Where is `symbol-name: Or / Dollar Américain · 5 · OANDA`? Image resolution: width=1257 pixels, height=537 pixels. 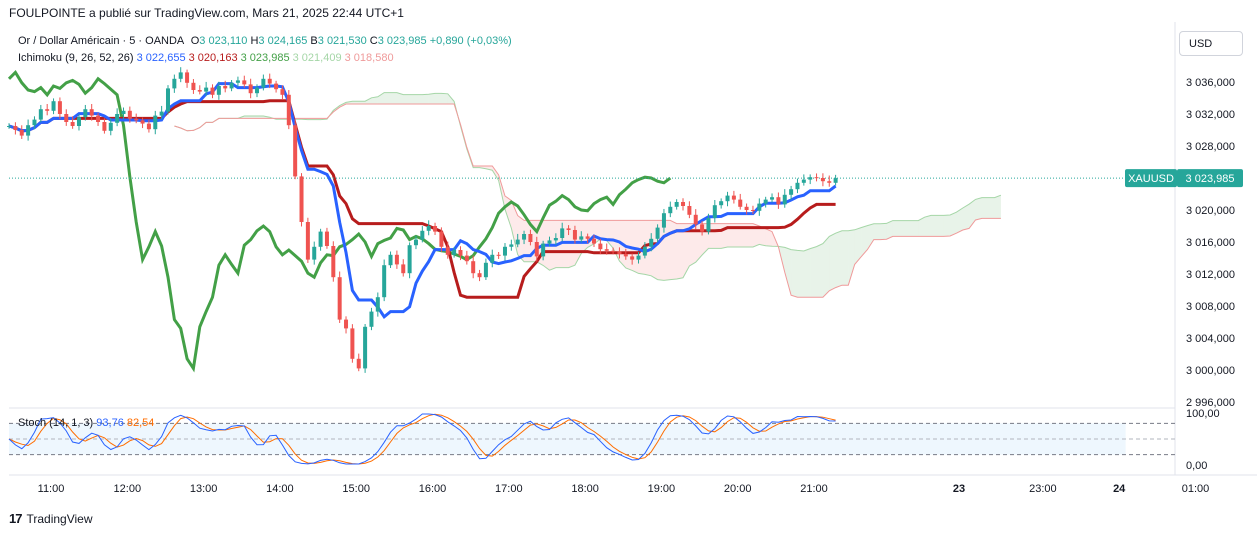 symbol-name: Or / Dollar Américain · 5 · OANDA is located at coordinates (101, 41).